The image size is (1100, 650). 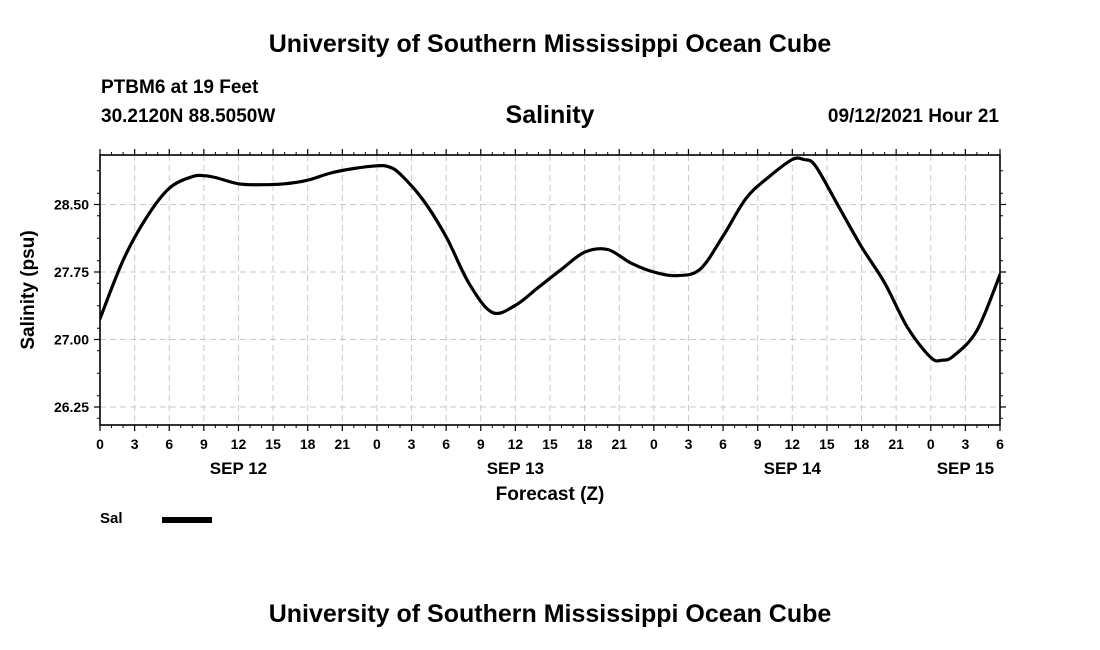 What do you see at coordinates (71, 205) in the screenshot?
I see `y-tick-label: 28.50` at bounding box center [71, 205].